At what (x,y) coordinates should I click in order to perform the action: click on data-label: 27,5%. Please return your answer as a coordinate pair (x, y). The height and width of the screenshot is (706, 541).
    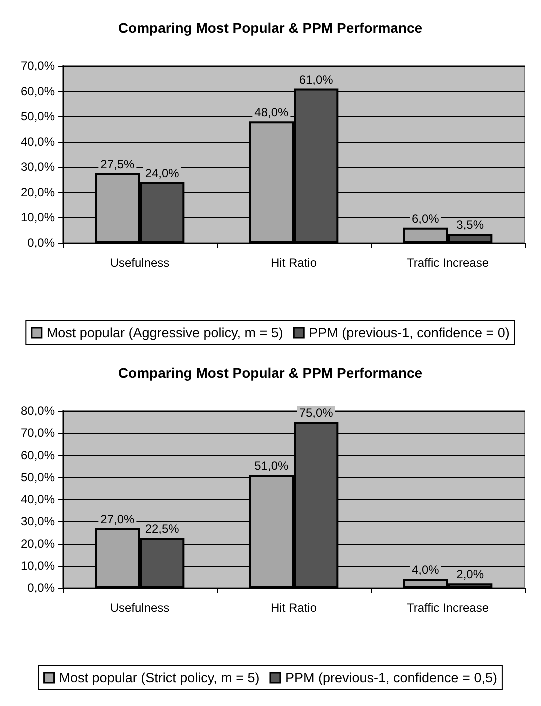
    Looking at the image, I should click on (118, 164).